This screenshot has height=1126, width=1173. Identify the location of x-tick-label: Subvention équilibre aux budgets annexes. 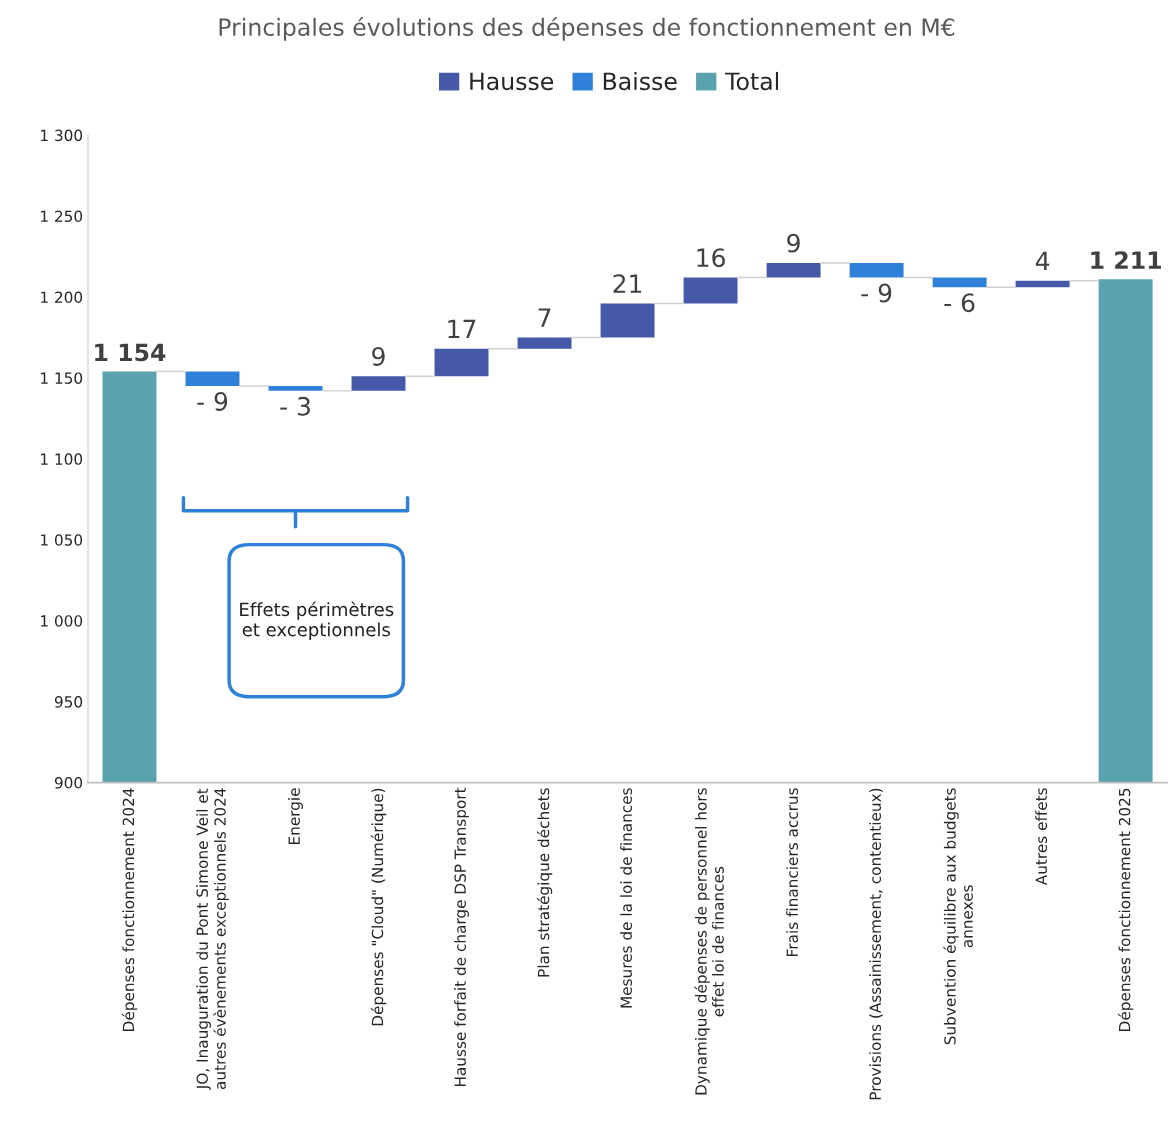
(958, 916).